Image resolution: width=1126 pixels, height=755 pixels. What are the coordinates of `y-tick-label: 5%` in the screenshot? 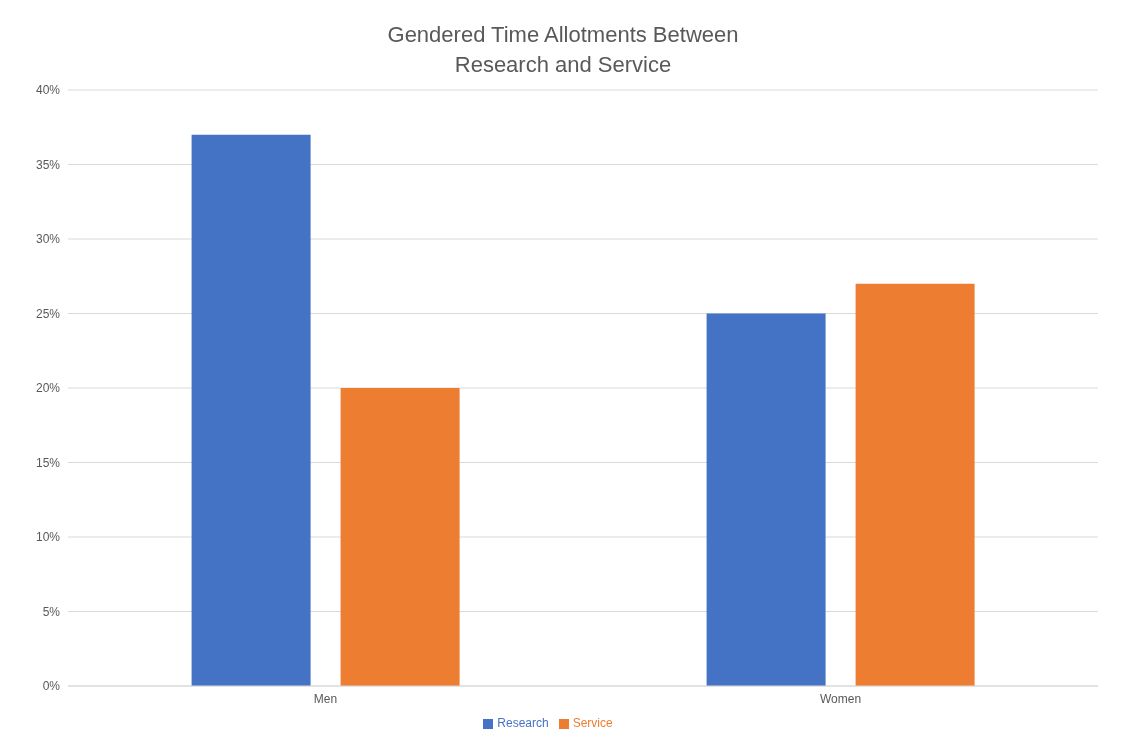 It's located at (51, 611).